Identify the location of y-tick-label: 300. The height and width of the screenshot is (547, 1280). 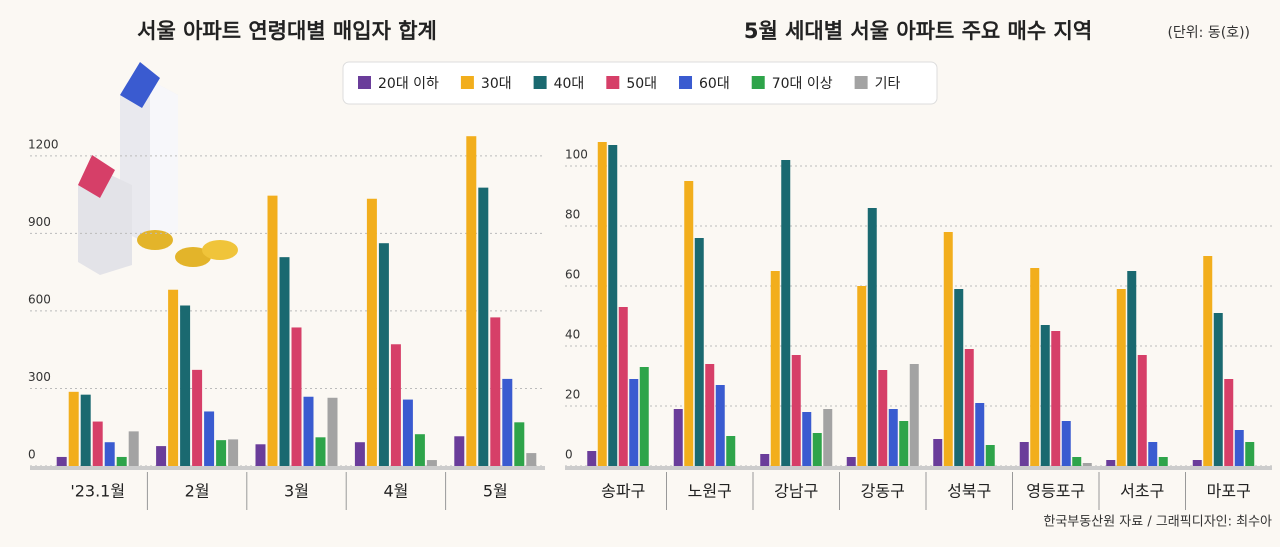
(39, 377).